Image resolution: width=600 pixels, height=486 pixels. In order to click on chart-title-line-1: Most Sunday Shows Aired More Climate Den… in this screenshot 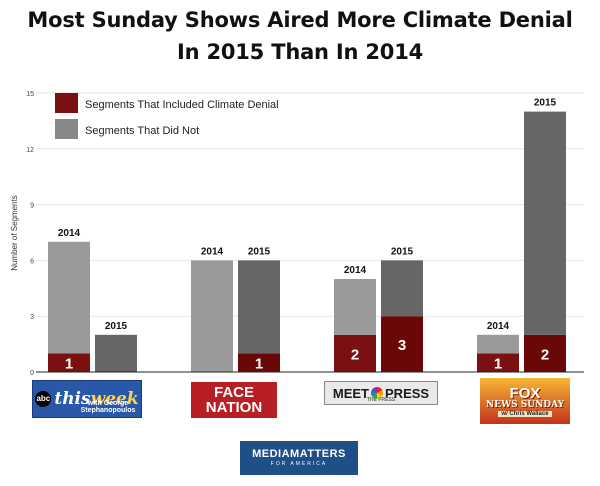, I will do `click(300, 20)`.